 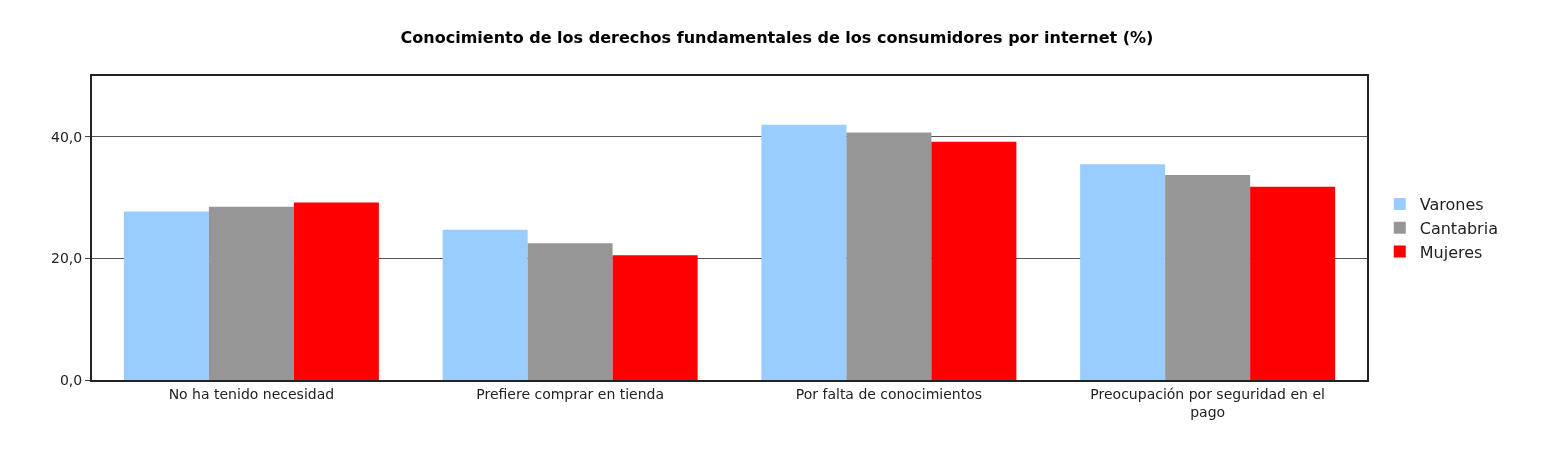 I want to click on legend-label: Mujeres, so click(x=1451, y=252).